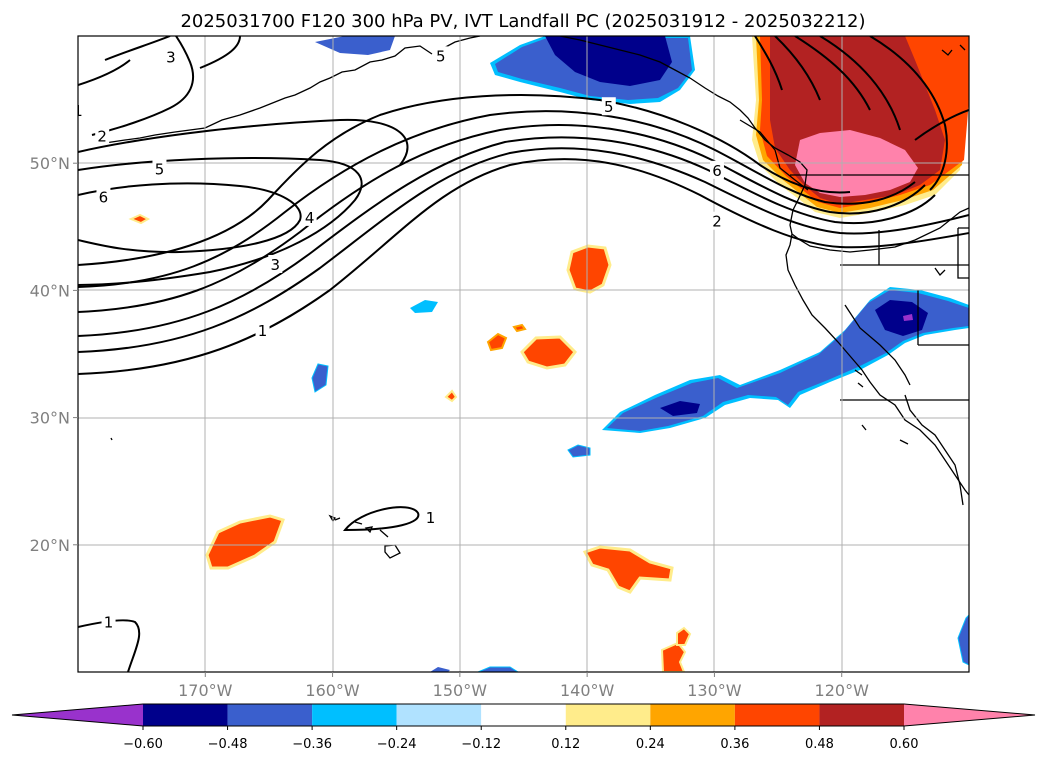  Describe the element at coordinates (143, 744) in the screenshot. I see `colorbar-tick-label: −0.60` at that location.